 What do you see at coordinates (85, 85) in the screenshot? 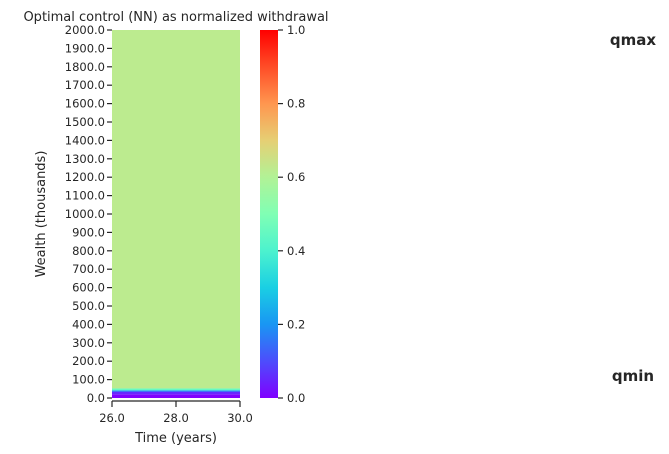
I see `y-tick-label: 1700.0` at bounding box center [85, 85].